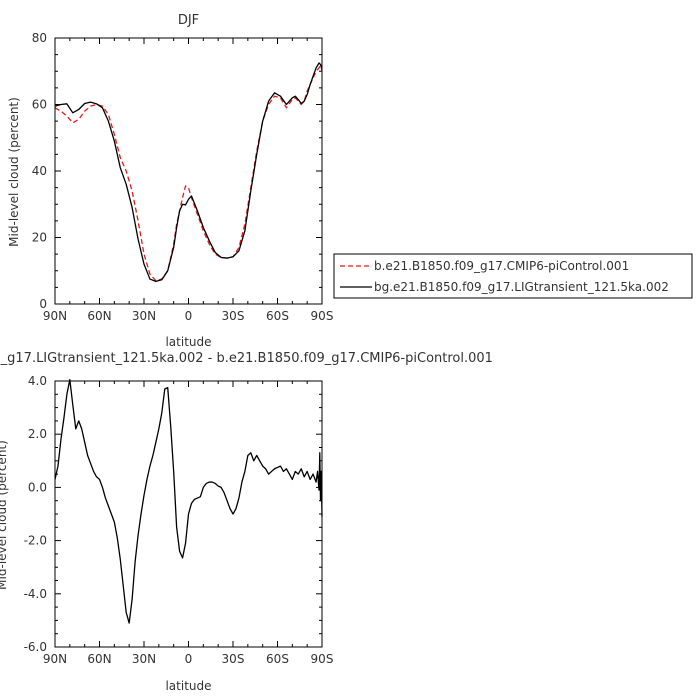 The width and height of the screenshot is (700, 700). I want to click on top-chart-title: DJF, so click(188, 20).